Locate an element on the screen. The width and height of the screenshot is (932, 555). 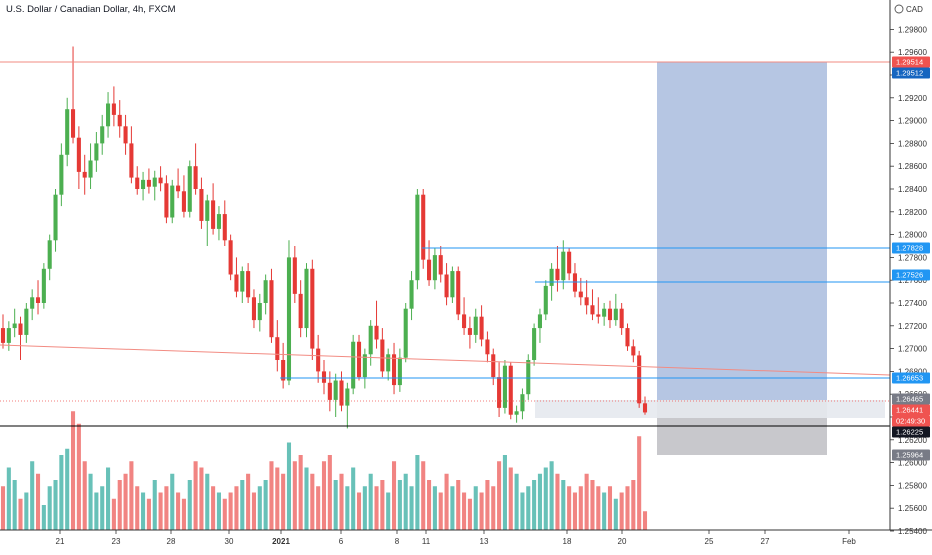
price-tick-label: 1.26800 is located at coordinates (912, 371).